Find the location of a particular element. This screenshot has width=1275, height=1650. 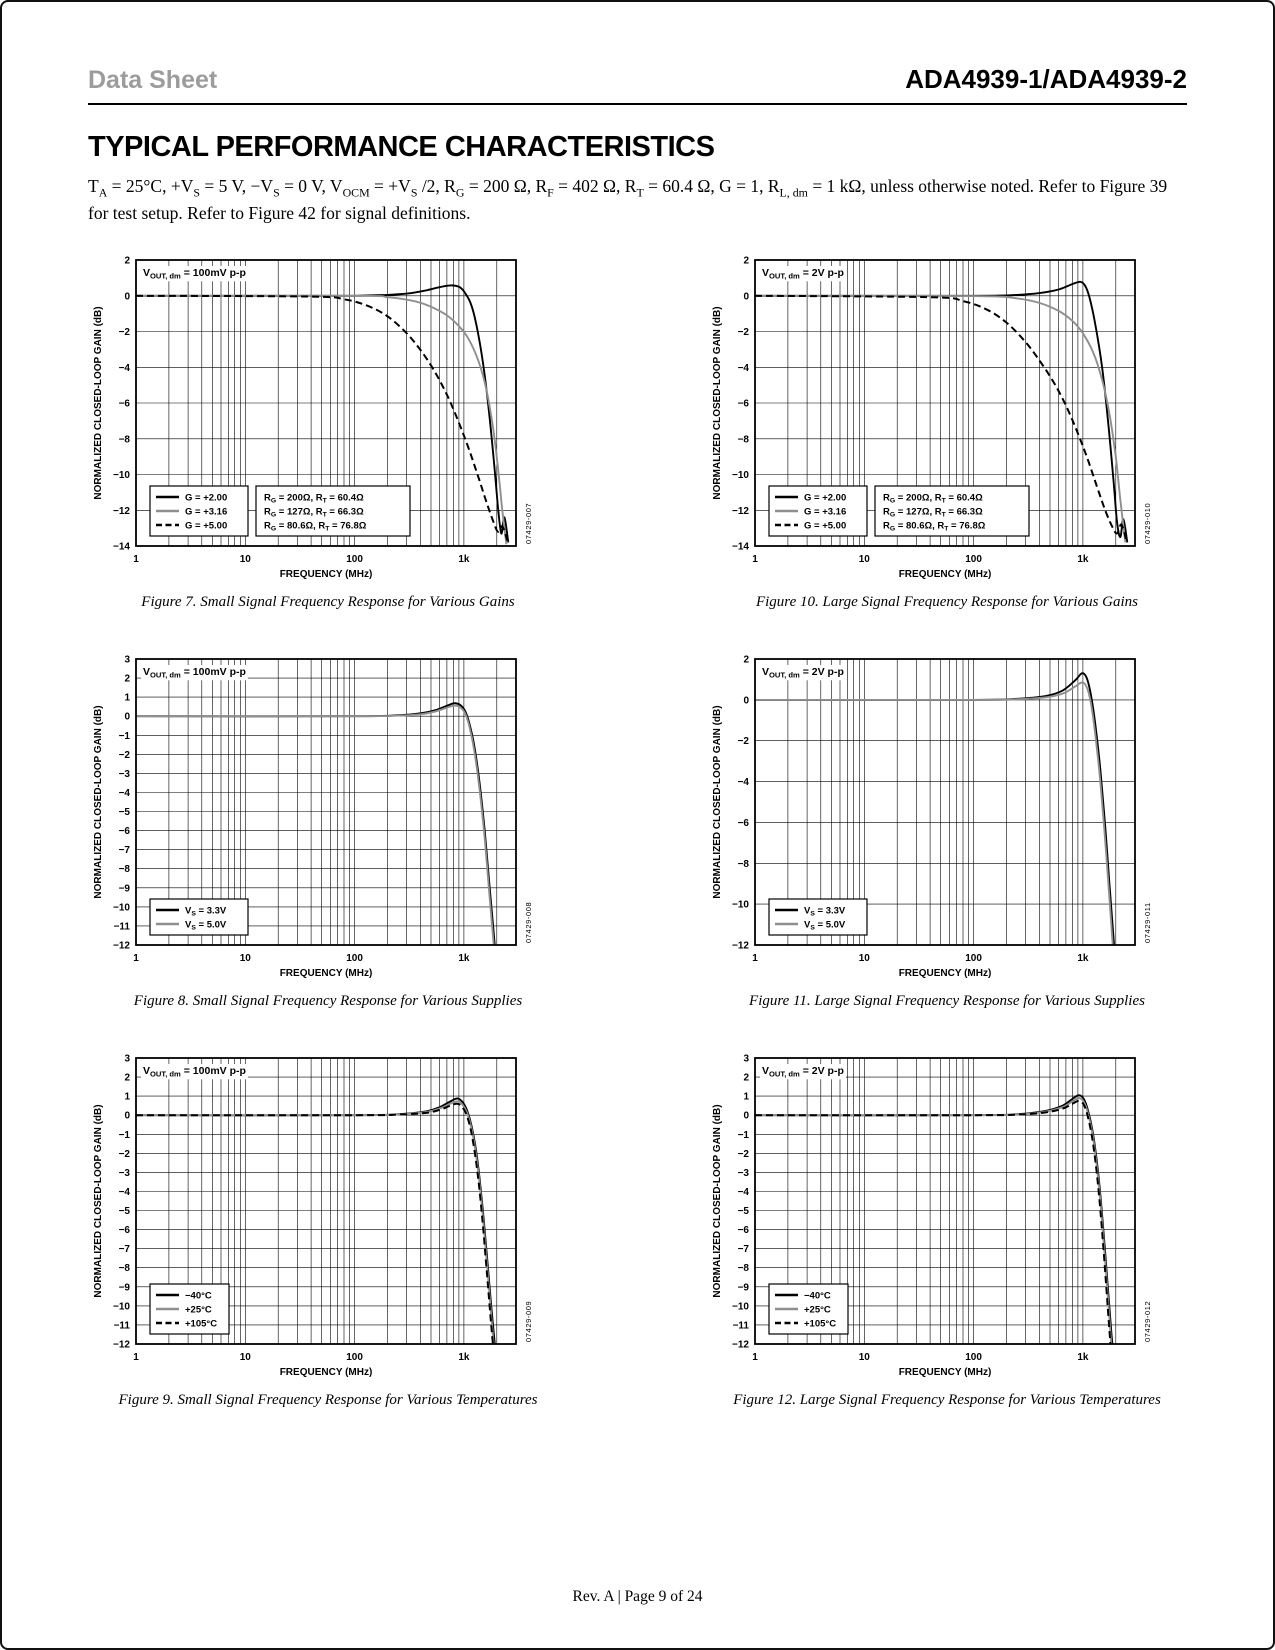

svg-text: −40°C is located at coordinates (817, 1296).